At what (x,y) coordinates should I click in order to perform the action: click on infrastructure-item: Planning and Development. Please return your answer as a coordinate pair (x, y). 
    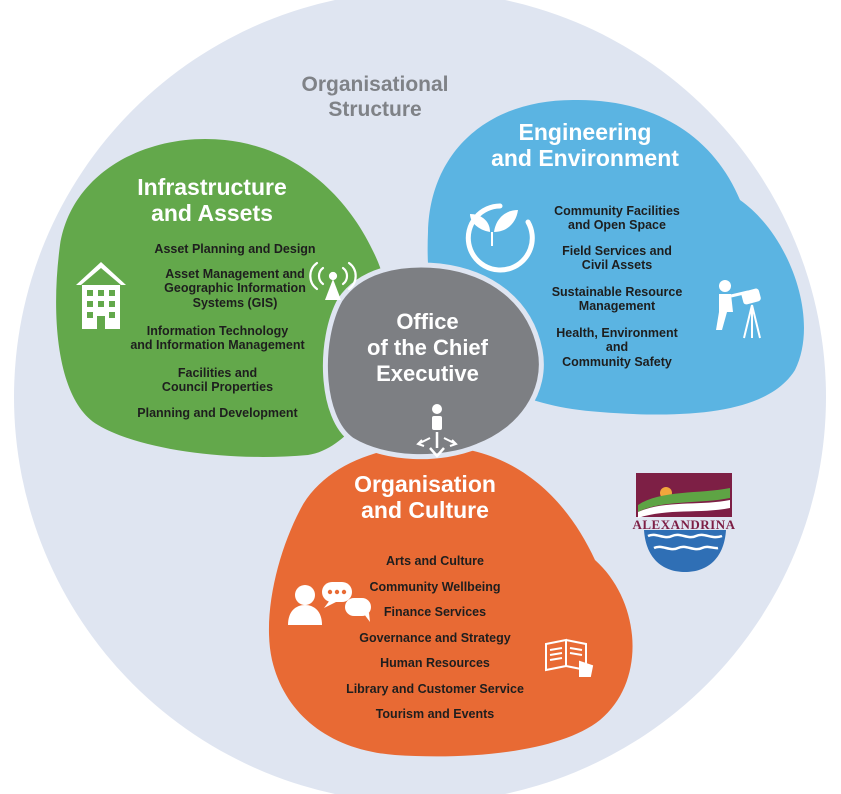
    Looking at the image, I should click on (217, 413).